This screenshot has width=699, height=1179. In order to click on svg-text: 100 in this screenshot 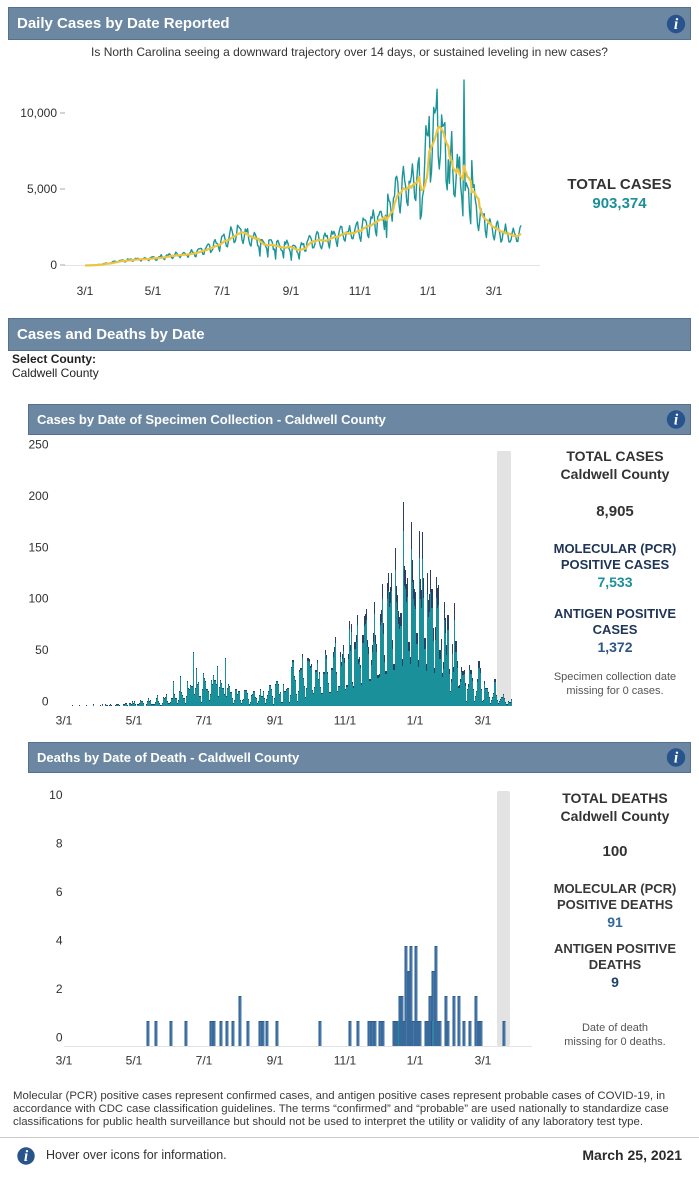, I will do `click(38, 599)`.